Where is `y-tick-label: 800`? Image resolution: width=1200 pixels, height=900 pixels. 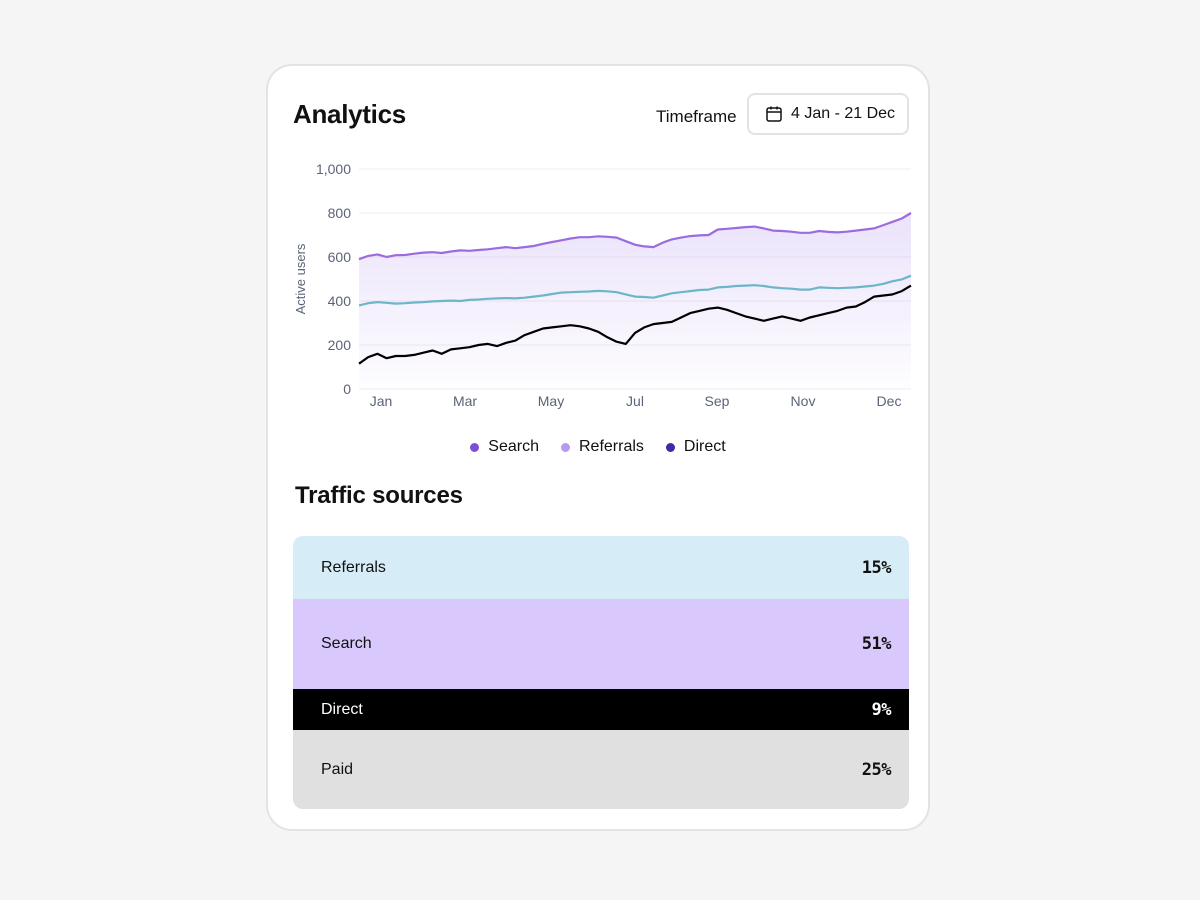
y-tick-label: 800 is located at coordinates (340, 213).